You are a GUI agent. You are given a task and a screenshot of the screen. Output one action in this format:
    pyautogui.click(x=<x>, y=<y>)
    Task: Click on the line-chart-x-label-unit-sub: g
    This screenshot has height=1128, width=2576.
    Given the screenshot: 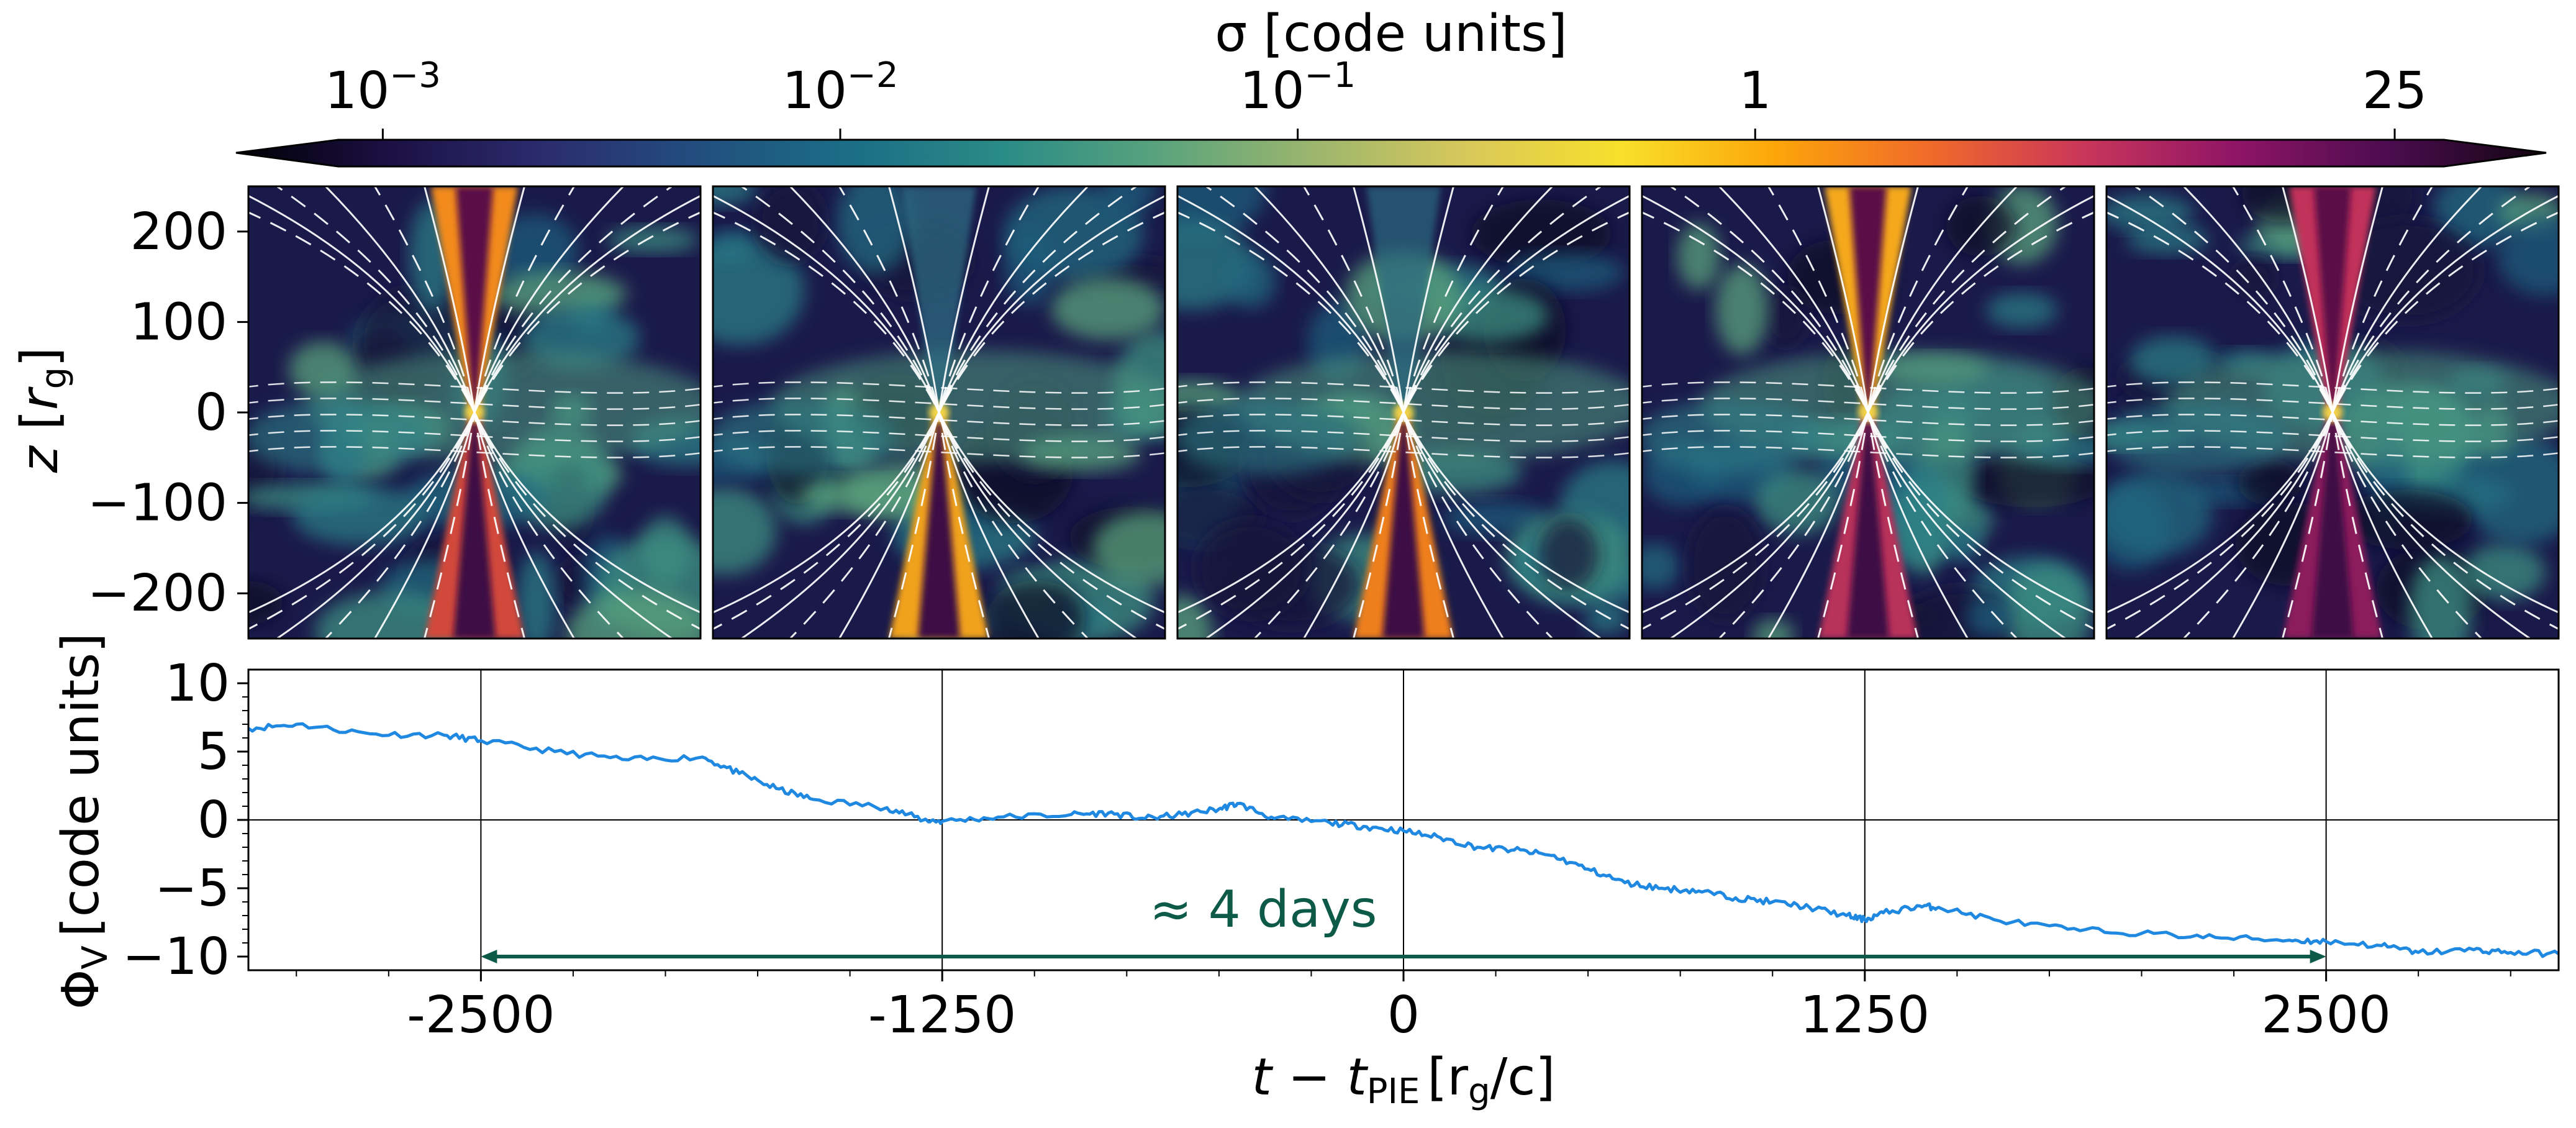 What is the action you would take?
    pyautogui.click(x=1479, y=1092)
    